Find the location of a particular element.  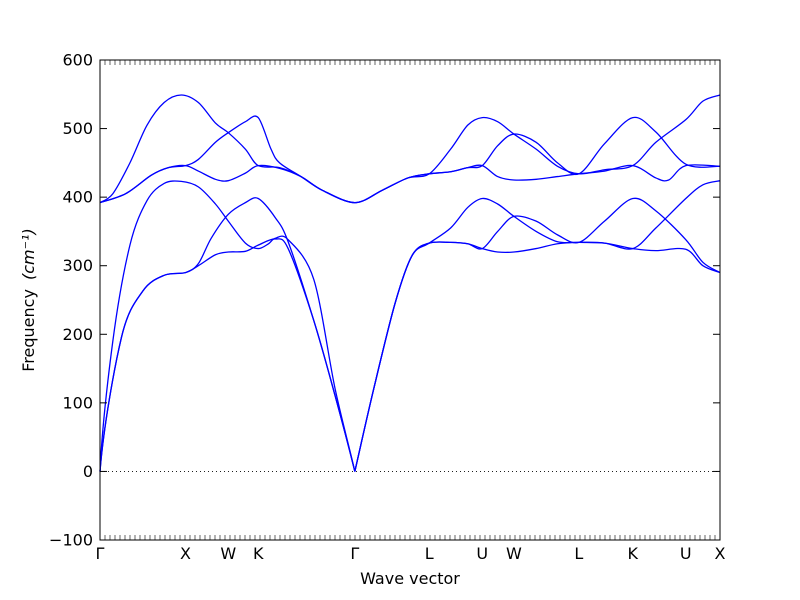

y-tick-label: −100 is located at coordinates (71, 540).